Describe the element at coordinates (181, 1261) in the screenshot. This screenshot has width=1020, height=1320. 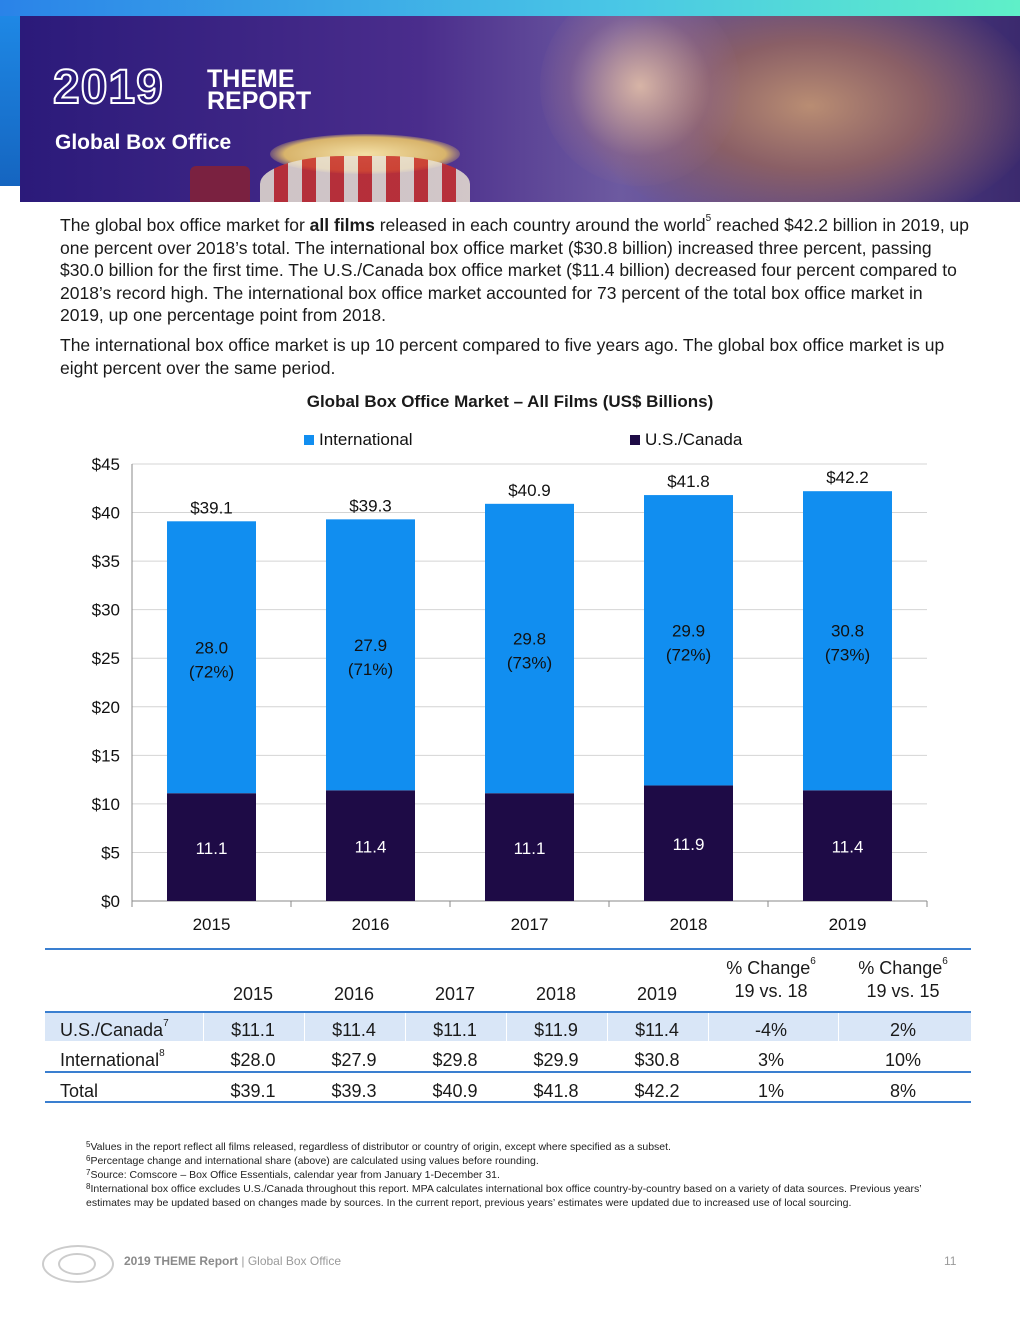
I see `footer-report-name: 2019 THEME Report` at that location.